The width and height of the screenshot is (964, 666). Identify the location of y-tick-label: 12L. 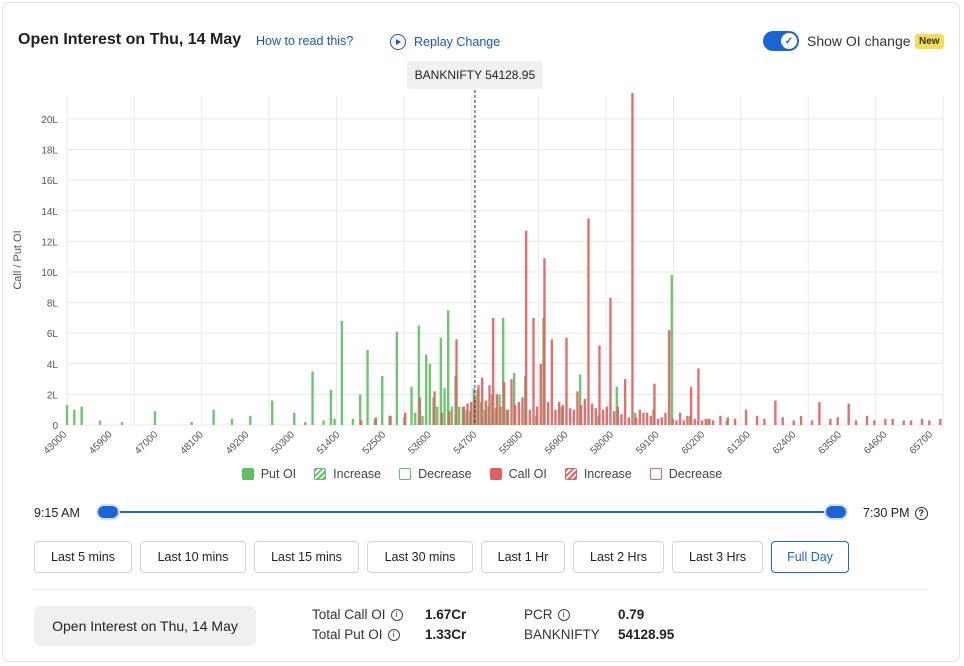
(49, 242).